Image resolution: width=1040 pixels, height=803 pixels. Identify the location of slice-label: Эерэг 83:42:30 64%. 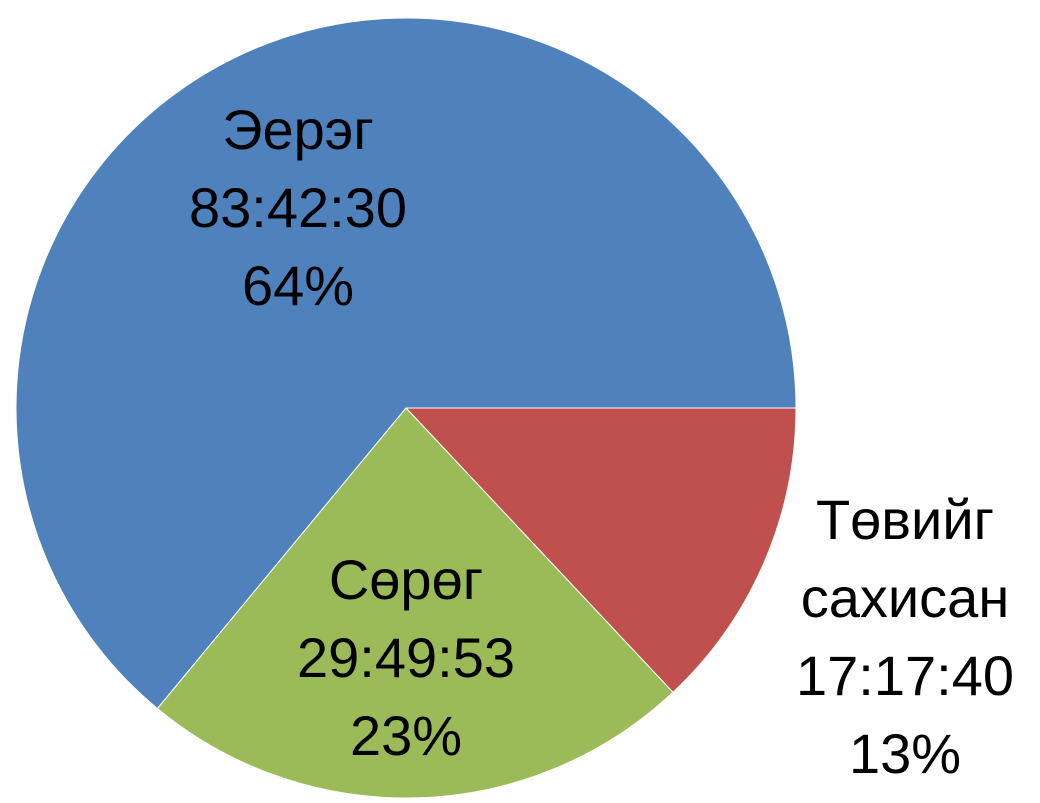
(298, 208).